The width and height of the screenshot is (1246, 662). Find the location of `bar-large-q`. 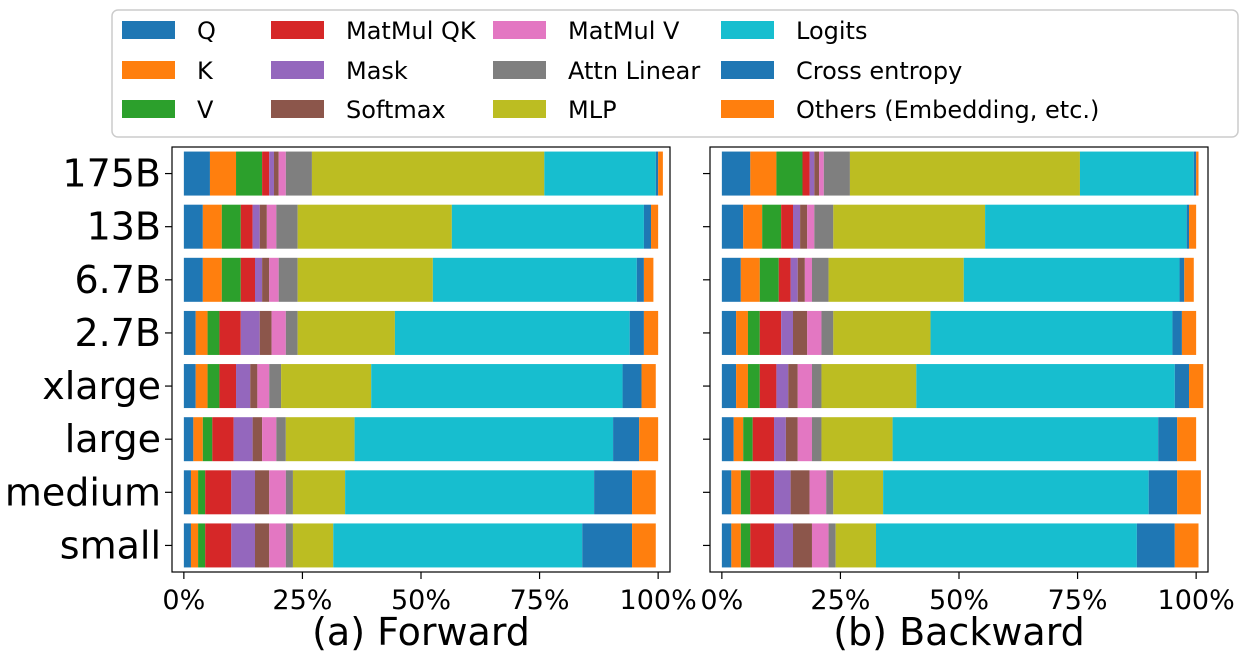

bar-large-q is located at coordinates (727, 439).